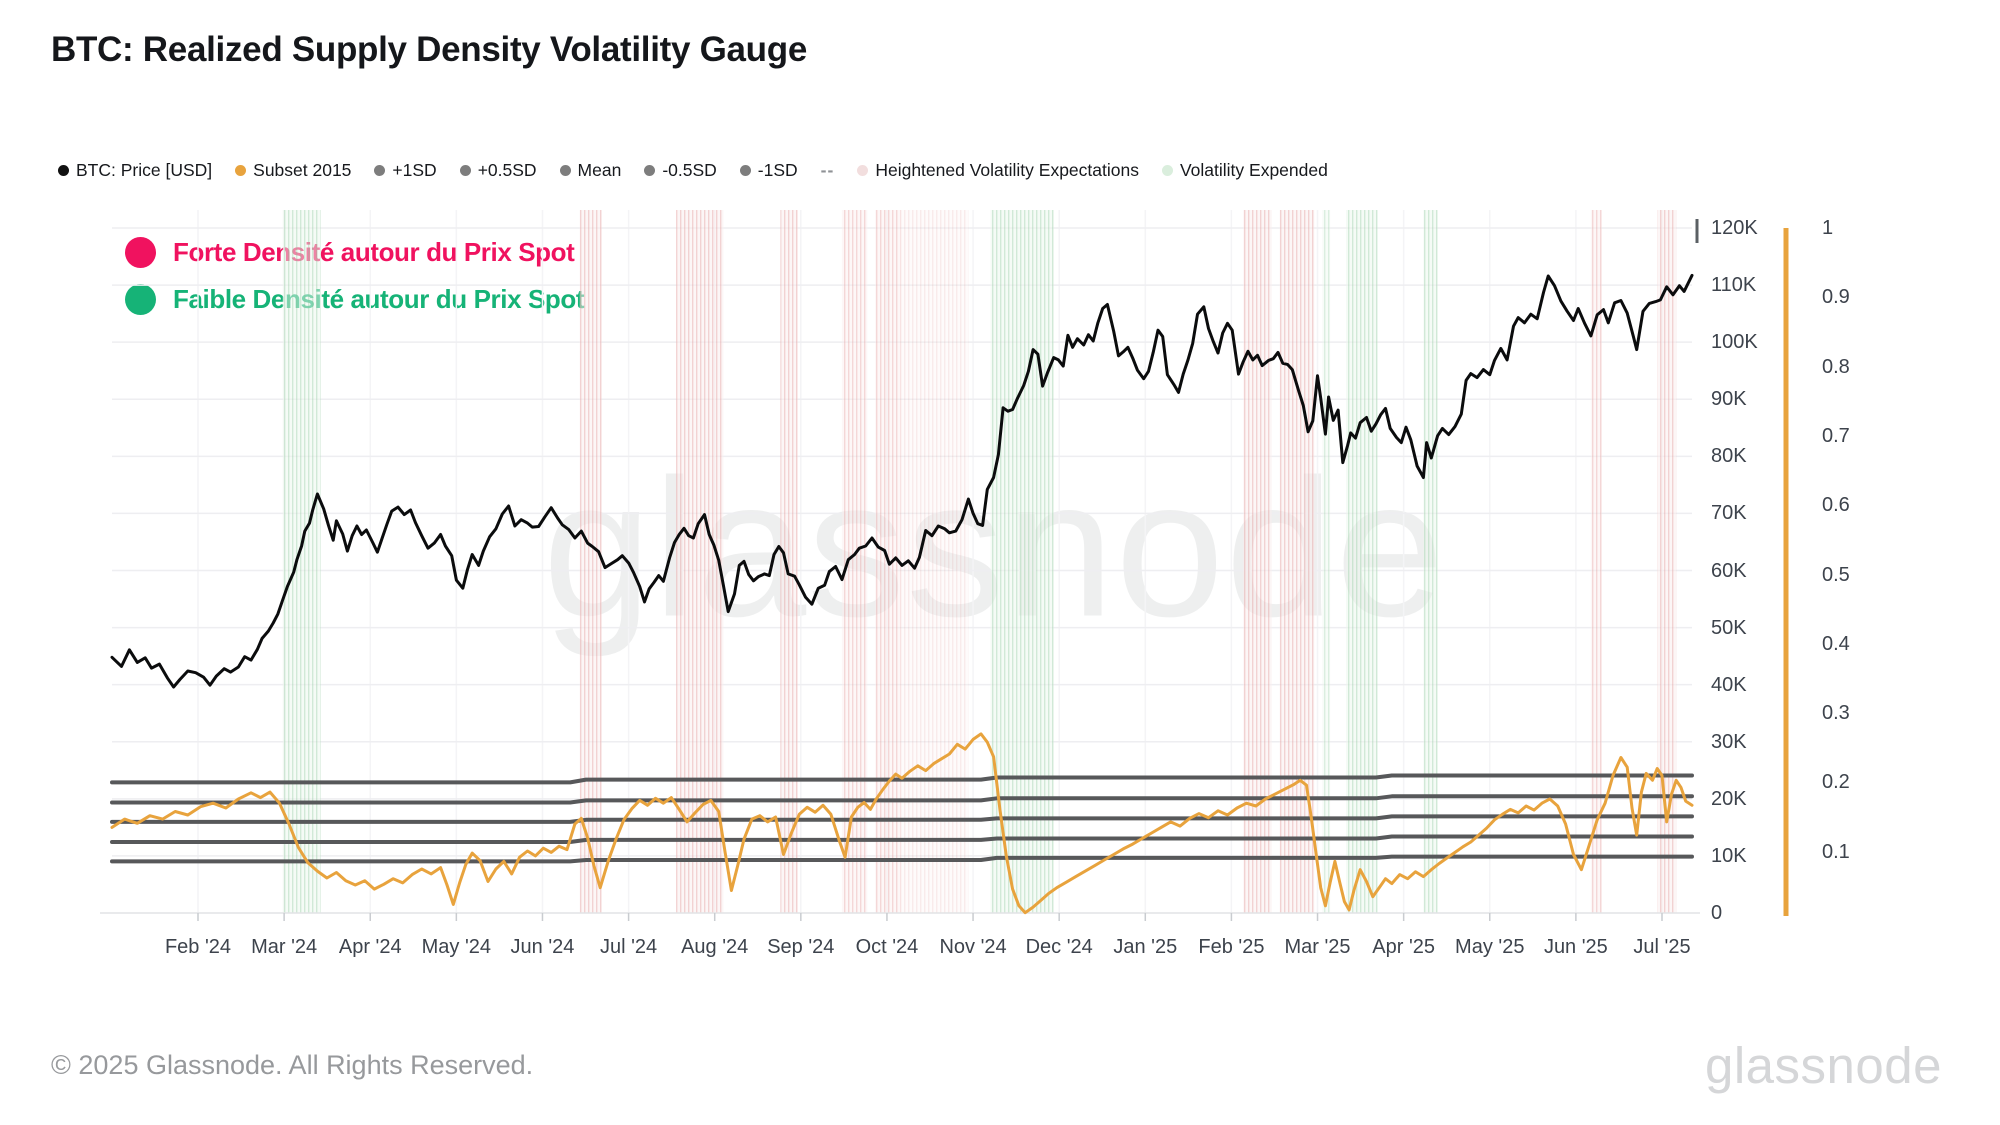 The width and height of the screenshot is (2000, 1125). I want to click on x-axis-label: May '25, so click(1490, 947).